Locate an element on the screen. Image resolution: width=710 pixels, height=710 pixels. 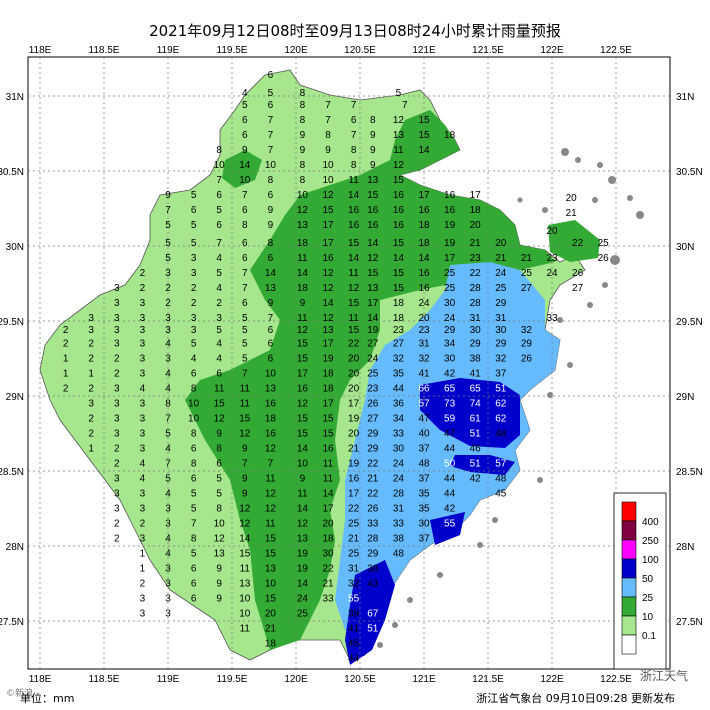
rainfall-value: 37 is located at coordinates (424, 449).